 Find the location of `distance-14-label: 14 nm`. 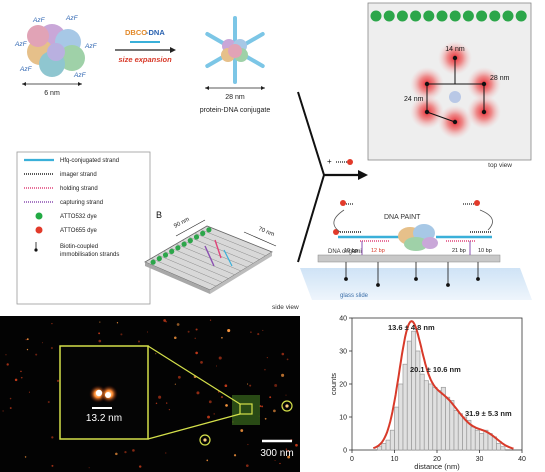

distance-14-label: 14 nm is located at coordinates (455, 49).